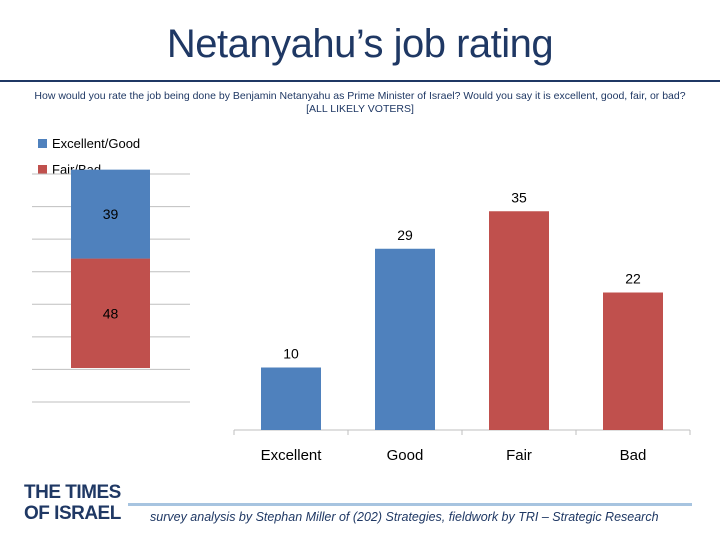 This screenshot has height=540, width=720. Describe the element at coordinates (633, 361) in the screenshot. I see `bar-bad` at that location.